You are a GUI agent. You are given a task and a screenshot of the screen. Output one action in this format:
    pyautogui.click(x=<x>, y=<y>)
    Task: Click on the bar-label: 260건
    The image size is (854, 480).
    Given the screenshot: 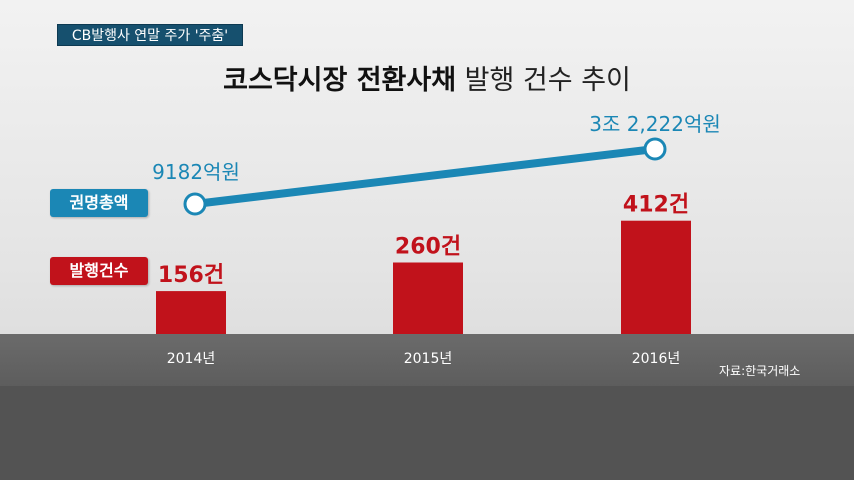 What is the action you would take?
    pyautogui.click(x=428, y=247)
    